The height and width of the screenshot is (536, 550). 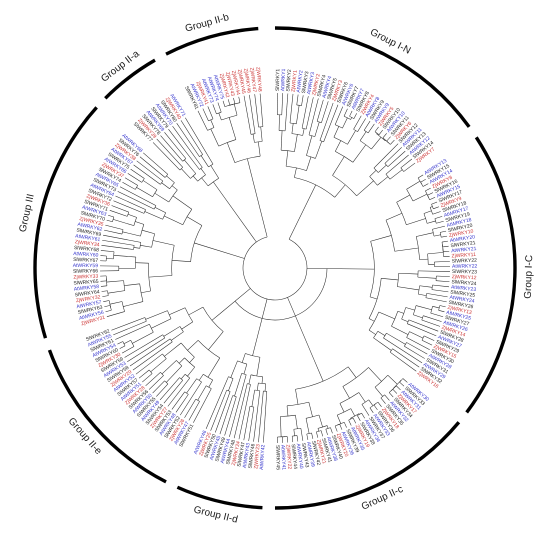 I want to click on leaf-label: AtWRKY2, so click(x=300, y=81).